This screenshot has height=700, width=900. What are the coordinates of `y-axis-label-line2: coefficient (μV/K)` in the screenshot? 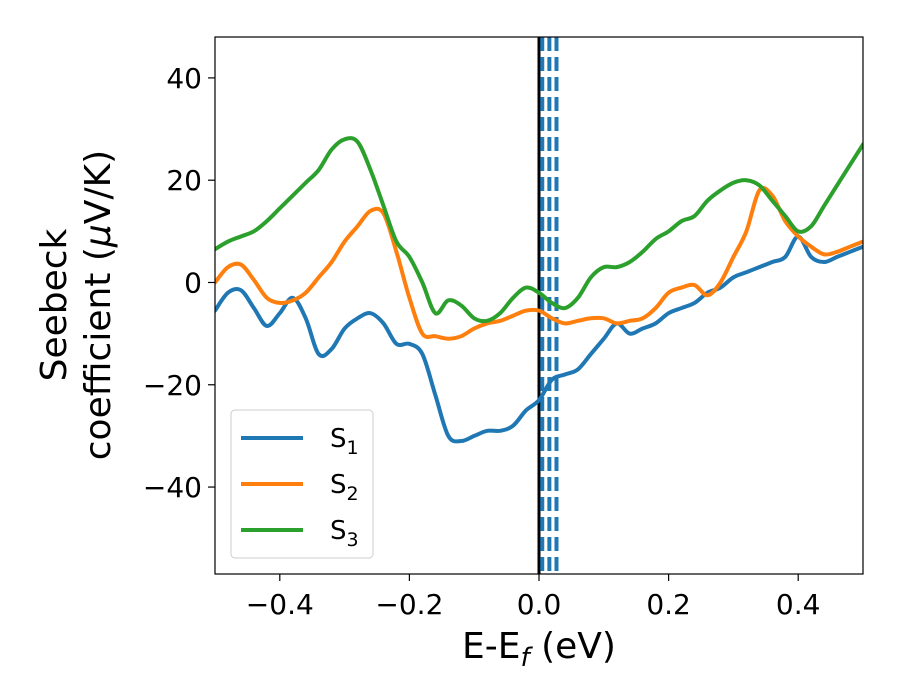 It's located at (98, 305).